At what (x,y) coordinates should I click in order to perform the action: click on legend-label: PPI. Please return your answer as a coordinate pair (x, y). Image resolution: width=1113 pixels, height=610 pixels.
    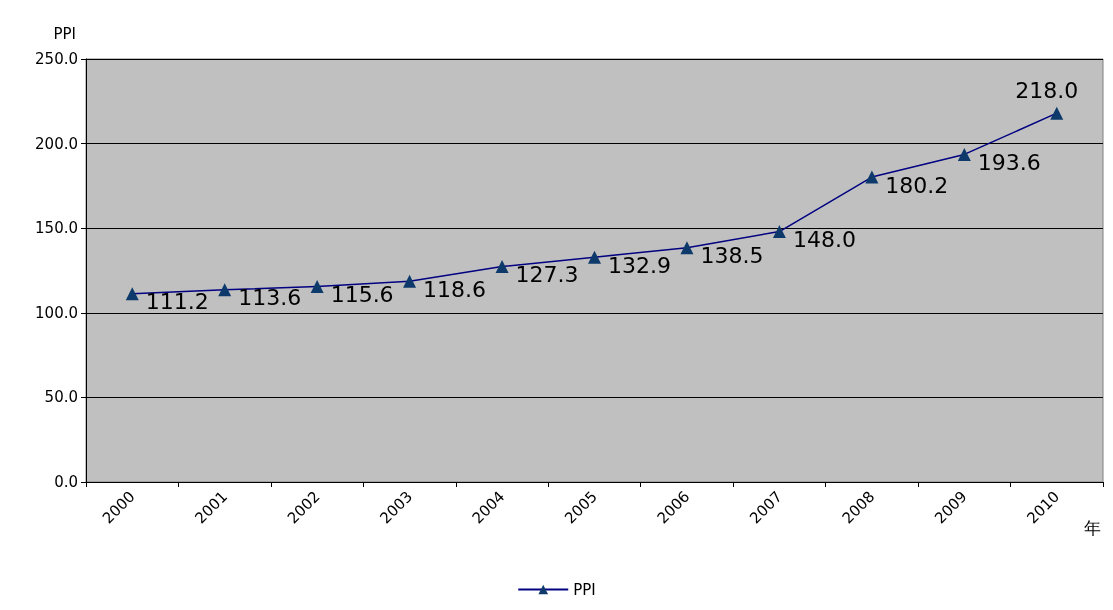
    Looking at the image, I should click on (584, 589).